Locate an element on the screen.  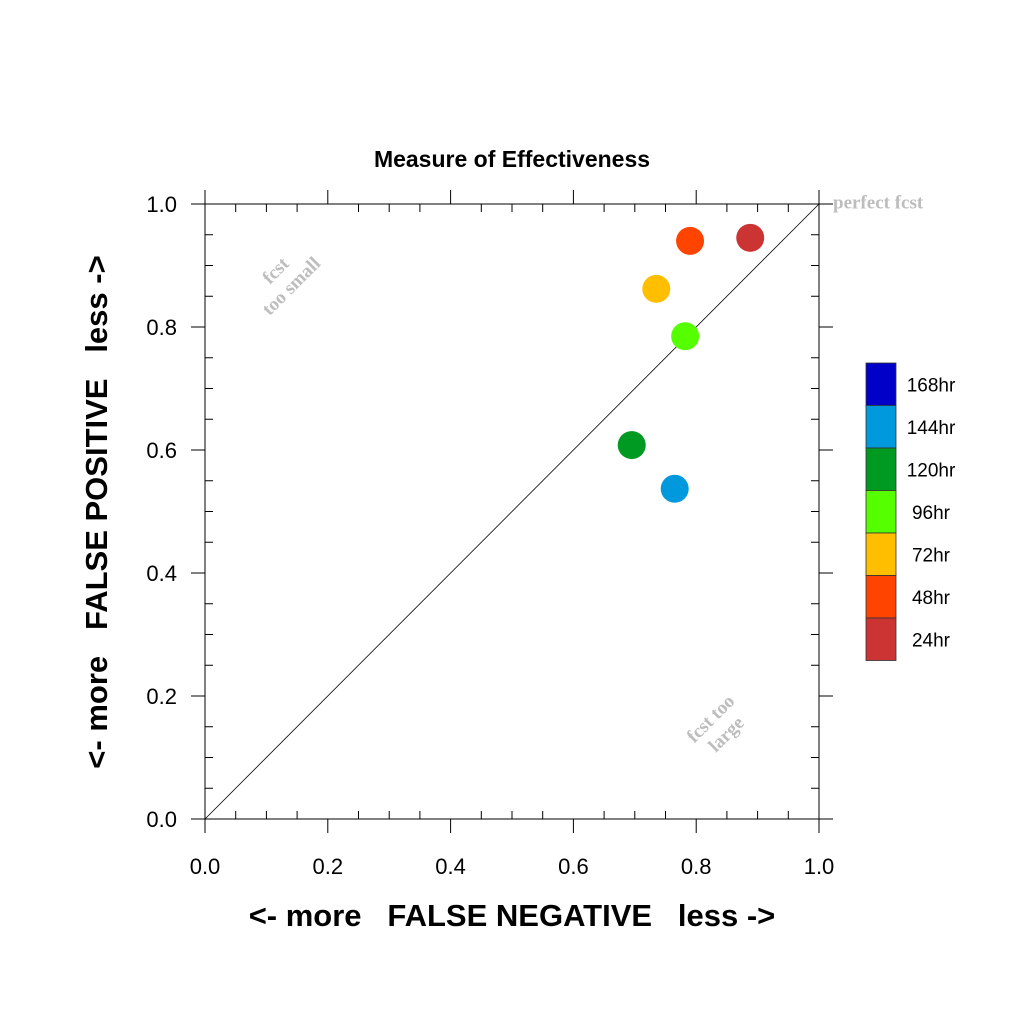
legend-swatch-168hr is located at coordinates (881, 384).